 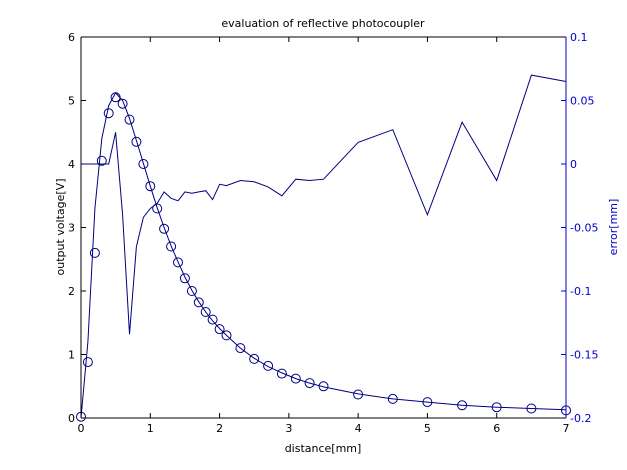 What do you see at coordinates (60, 227) in the screenshot?
I see `y-axis-label: output voltage[V]` at bounding box center [60, 227].